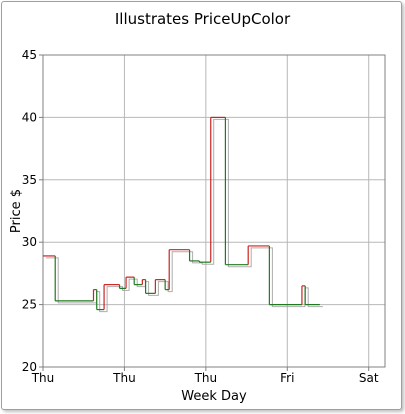  Describe the element at coordinates (29, 305) in the screenshot. I see `y-tick-label: 25` at that location.